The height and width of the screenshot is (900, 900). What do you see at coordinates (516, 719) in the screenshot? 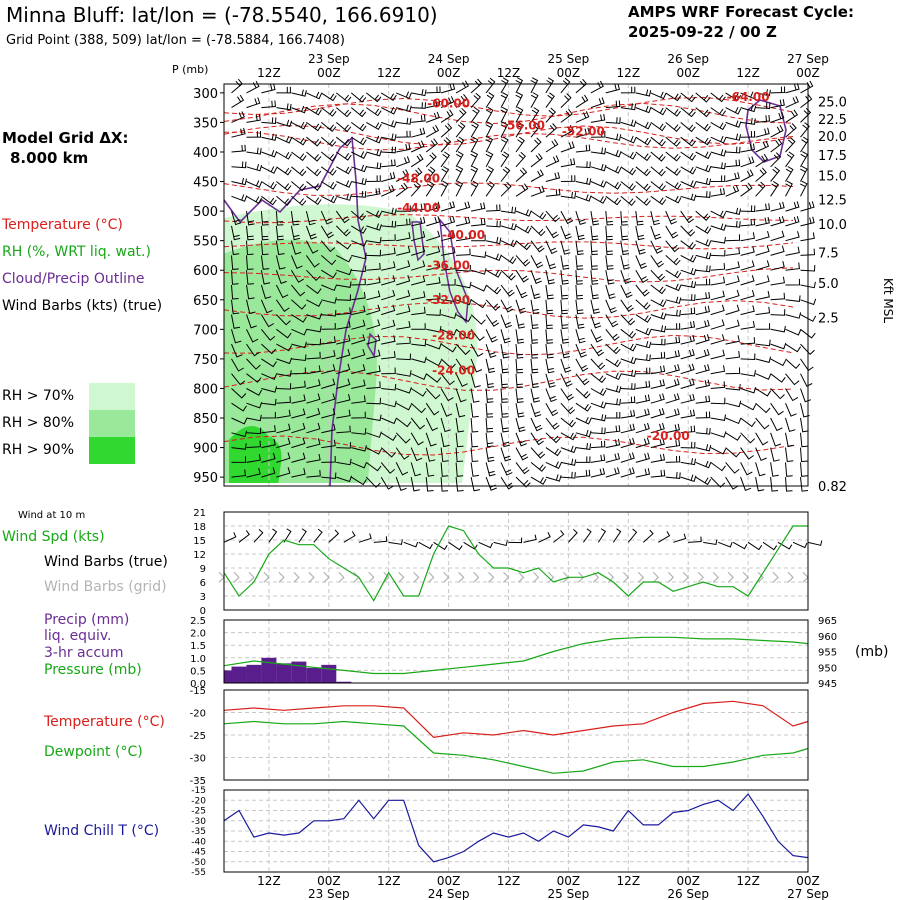
I see `temperature-line` at bounding box center [516, 719].